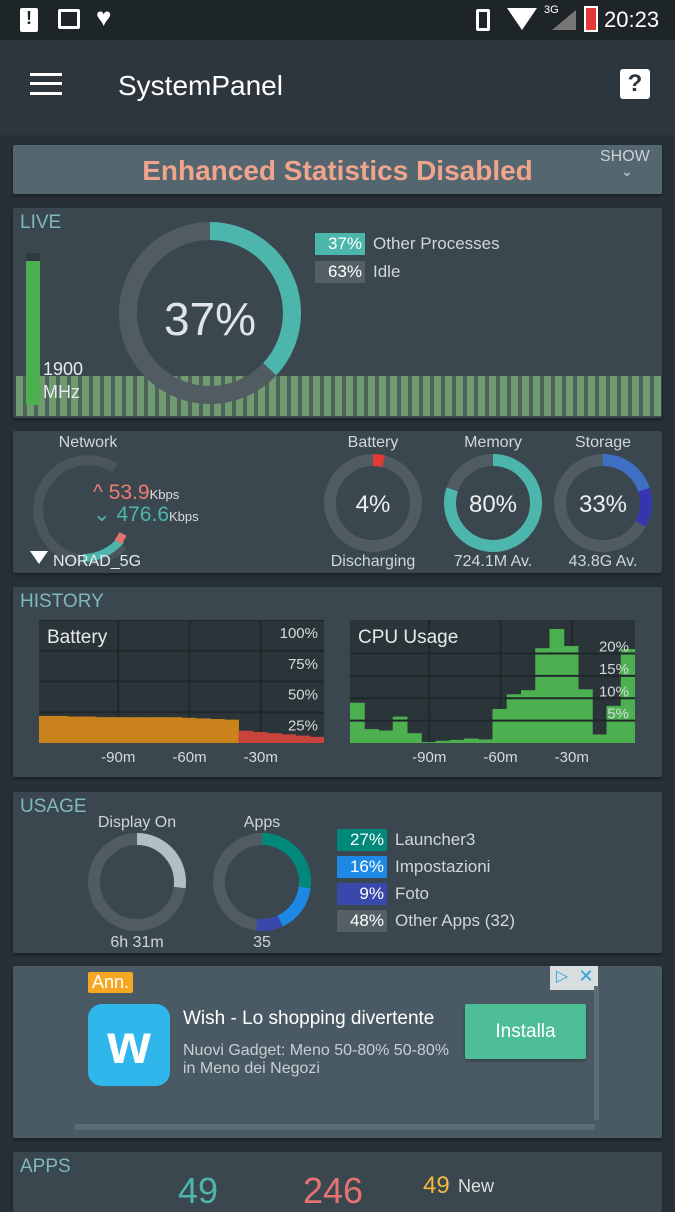 The width and height of the screenshot is (675, 1212). What do you see at coordinates (309, 1018) in the screenshot?
I see `ad-title: Wish - Lo shopping divertente` at bounding box center [309, 1018].